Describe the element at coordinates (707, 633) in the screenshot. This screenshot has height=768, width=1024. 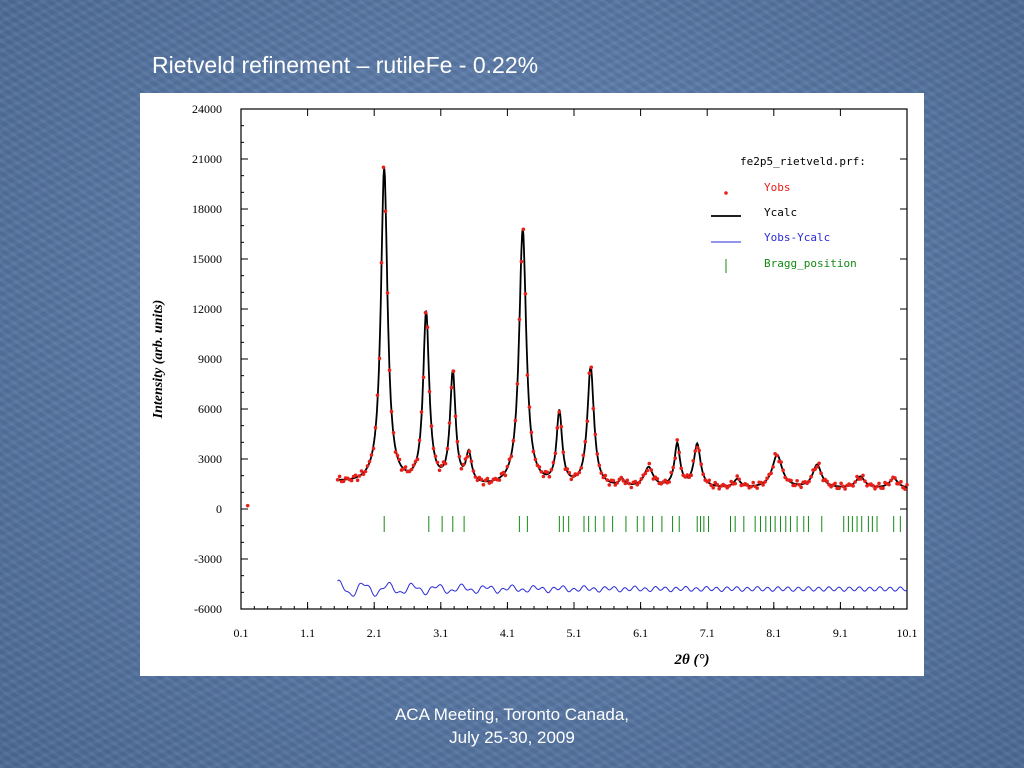
I see `x-tick-label: 7.1` at that location.